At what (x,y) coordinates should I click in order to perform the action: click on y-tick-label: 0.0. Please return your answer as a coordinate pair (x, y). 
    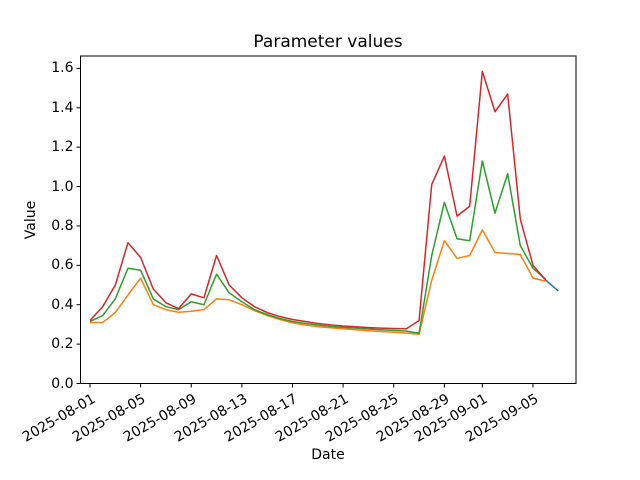
    Looking at the image, I should click on (62, 383).